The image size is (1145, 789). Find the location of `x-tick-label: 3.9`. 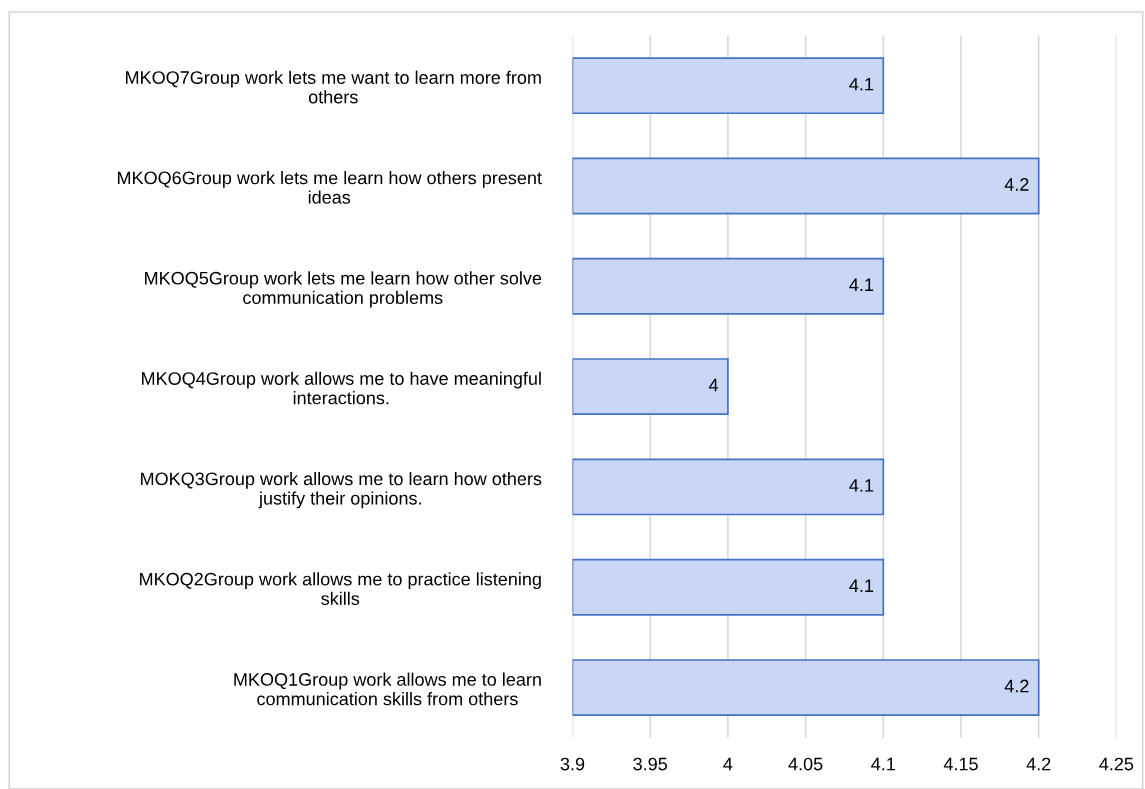

x-tick-label: 3.9 is located at coordinates (572, 764).